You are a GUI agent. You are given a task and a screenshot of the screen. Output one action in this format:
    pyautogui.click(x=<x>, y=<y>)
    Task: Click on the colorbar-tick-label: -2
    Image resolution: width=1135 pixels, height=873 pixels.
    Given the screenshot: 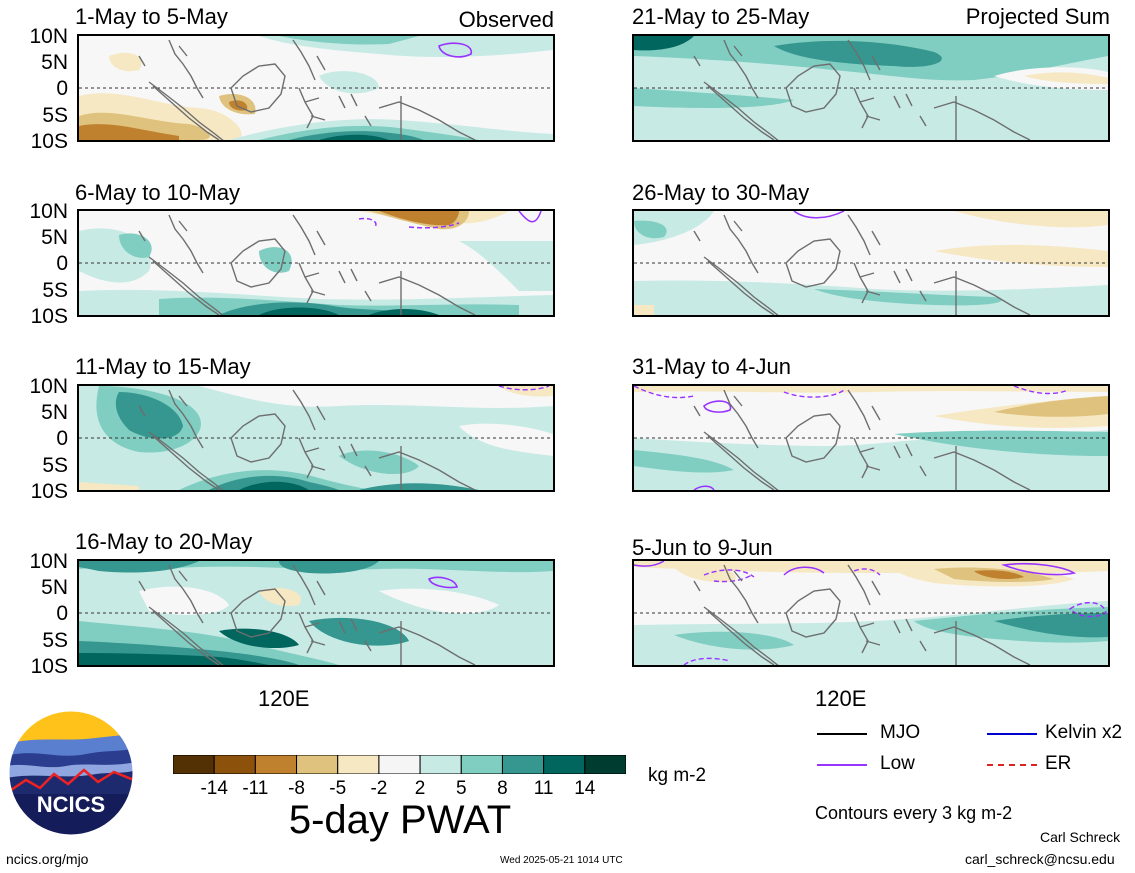 What is the action you would take?
    pyautogui.click(x=379, y=788)
    